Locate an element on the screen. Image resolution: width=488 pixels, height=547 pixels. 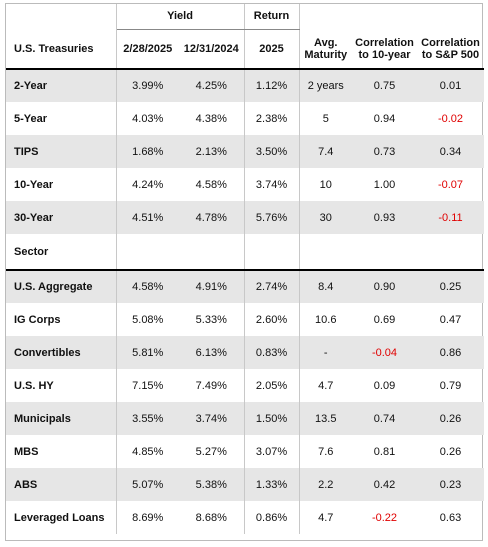
cell-value: 0.23 is located at coordinates (451, 484).